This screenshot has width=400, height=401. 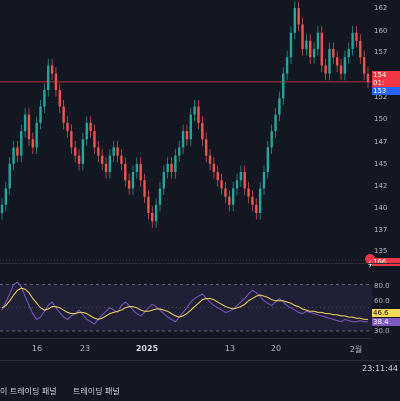 What do you see at coordinates (386, 301) in the screenshot?
I see `rsi-axis: 80.0 60.0 30.0` at bounding box center [386, 301].